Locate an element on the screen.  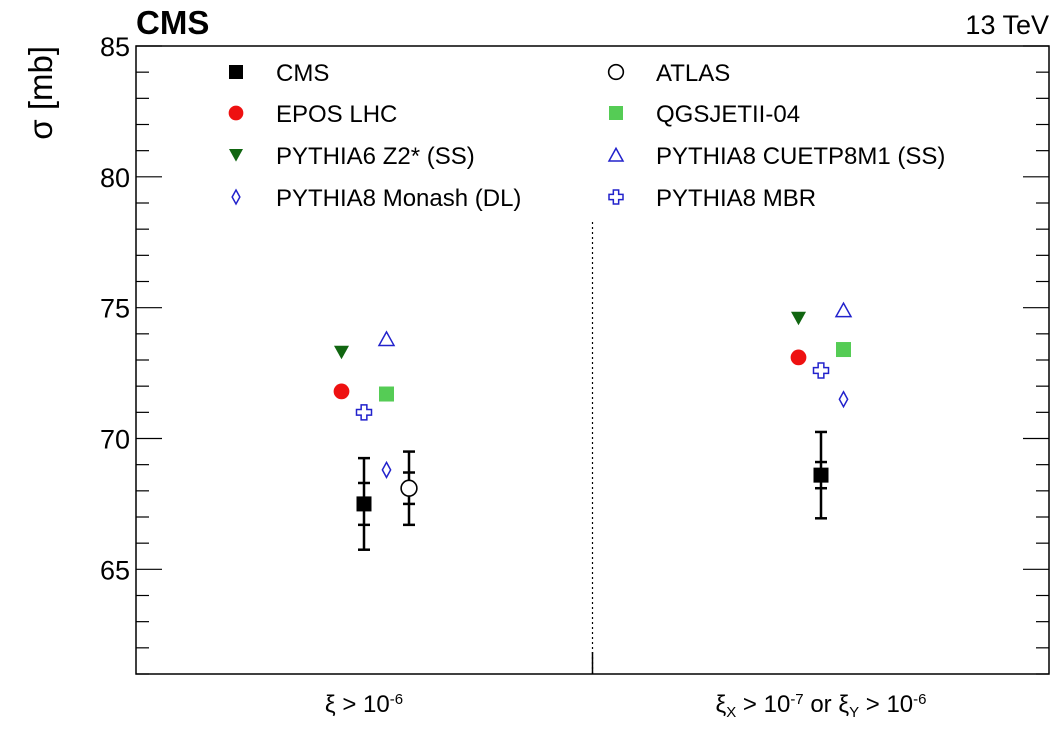
y-tick-label: 65 is located at coordinates (115, 570).